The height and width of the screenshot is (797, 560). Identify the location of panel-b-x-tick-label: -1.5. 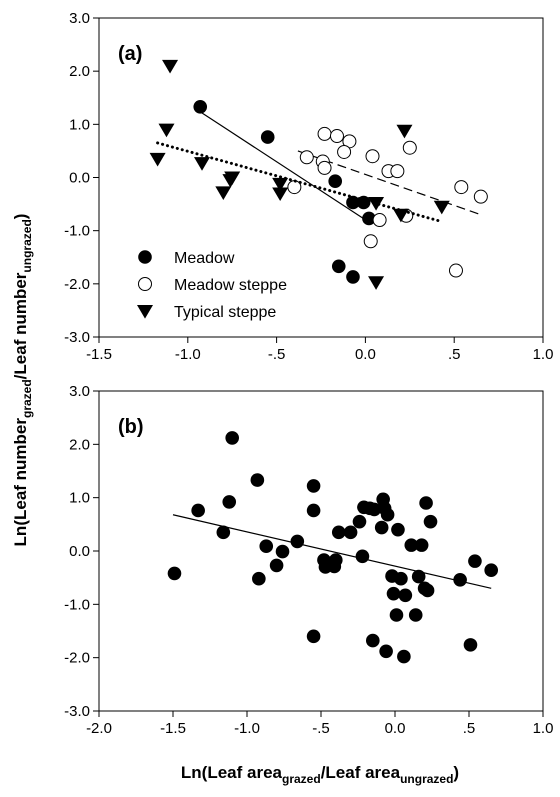
(173, 728).